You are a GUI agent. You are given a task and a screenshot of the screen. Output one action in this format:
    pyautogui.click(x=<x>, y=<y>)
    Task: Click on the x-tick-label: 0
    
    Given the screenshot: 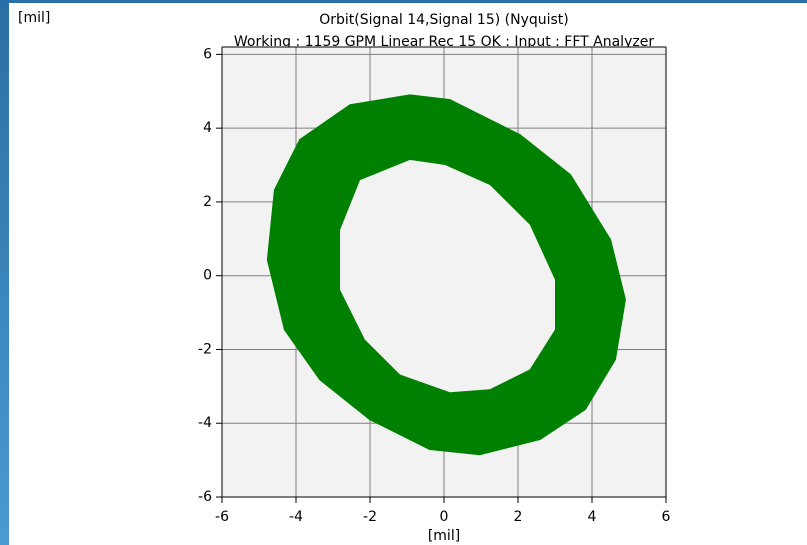 What is the action you would take?
    pyautogui.click(x=444, y=517)
    